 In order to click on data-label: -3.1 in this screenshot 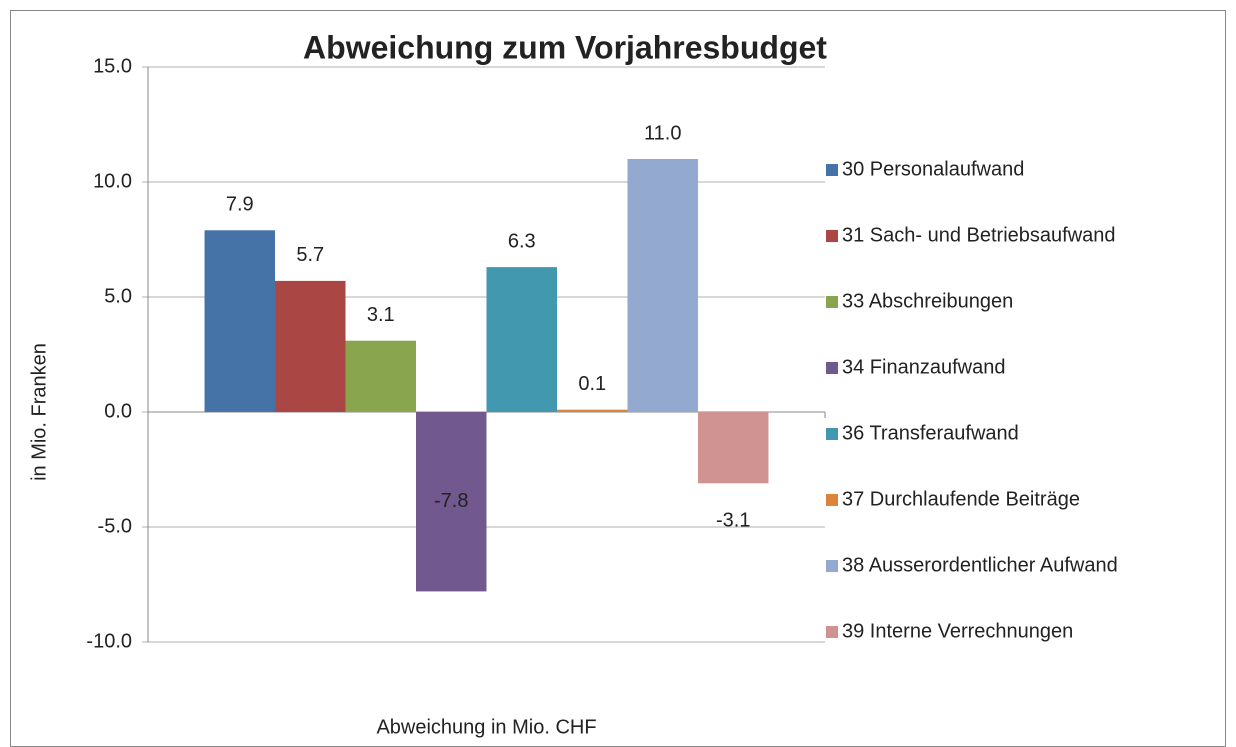, I will do `click(733, 521)`.